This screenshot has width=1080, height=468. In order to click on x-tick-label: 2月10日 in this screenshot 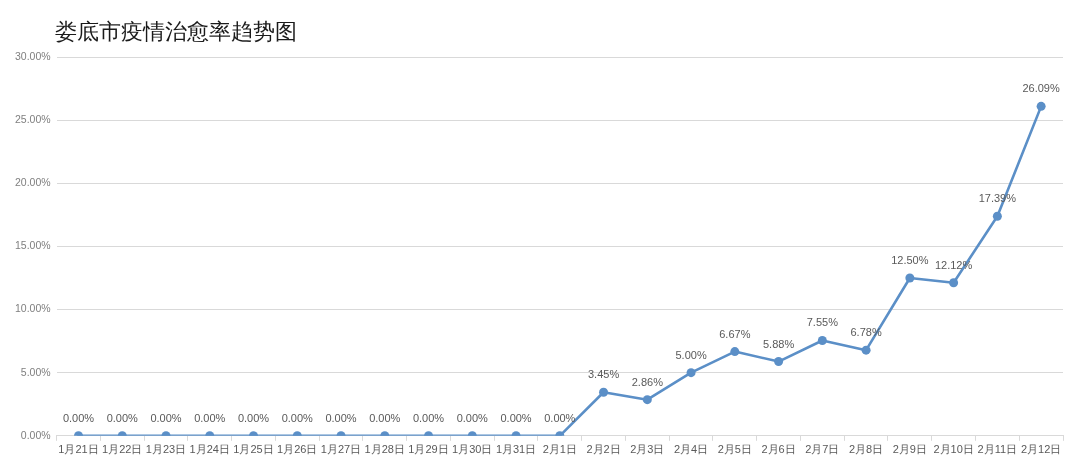, I will do `click(953, 449)`.